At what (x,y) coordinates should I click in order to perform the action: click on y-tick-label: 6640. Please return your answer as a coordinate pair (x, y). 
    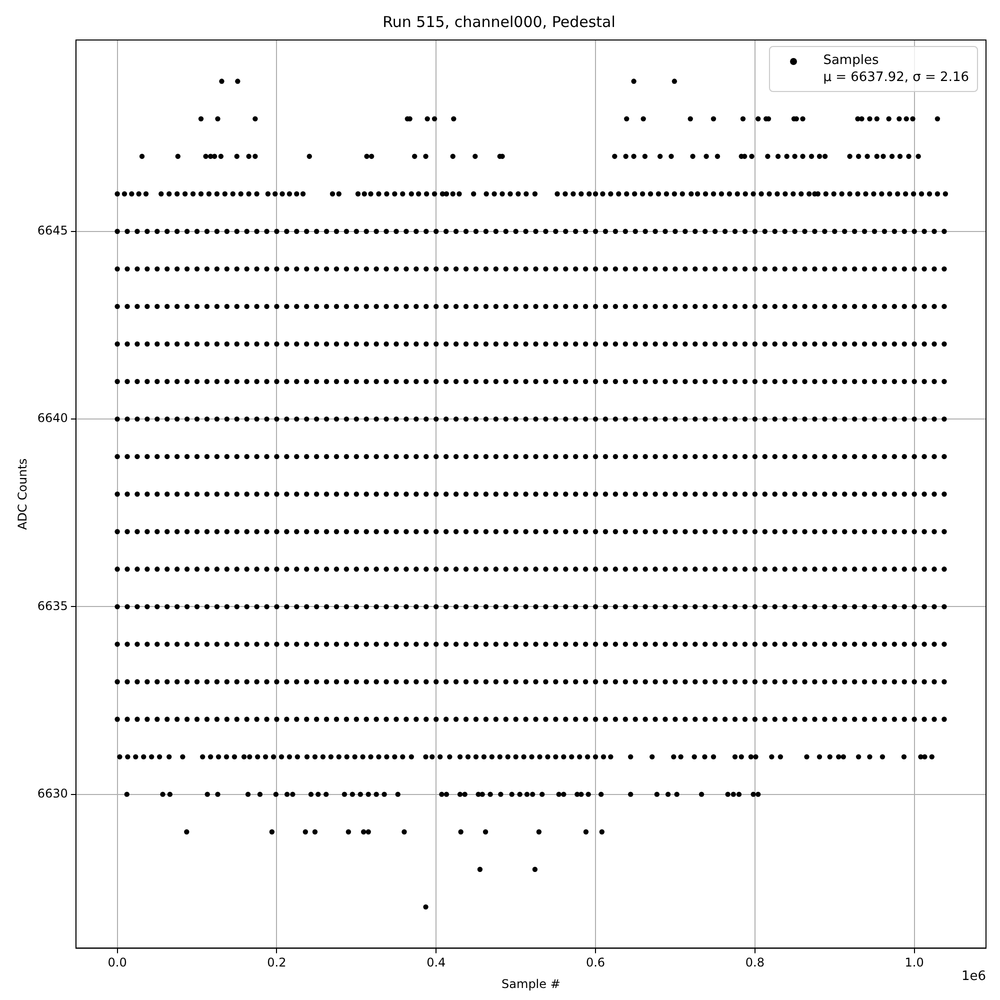
    Looking at the image, I should click on (52, 418).